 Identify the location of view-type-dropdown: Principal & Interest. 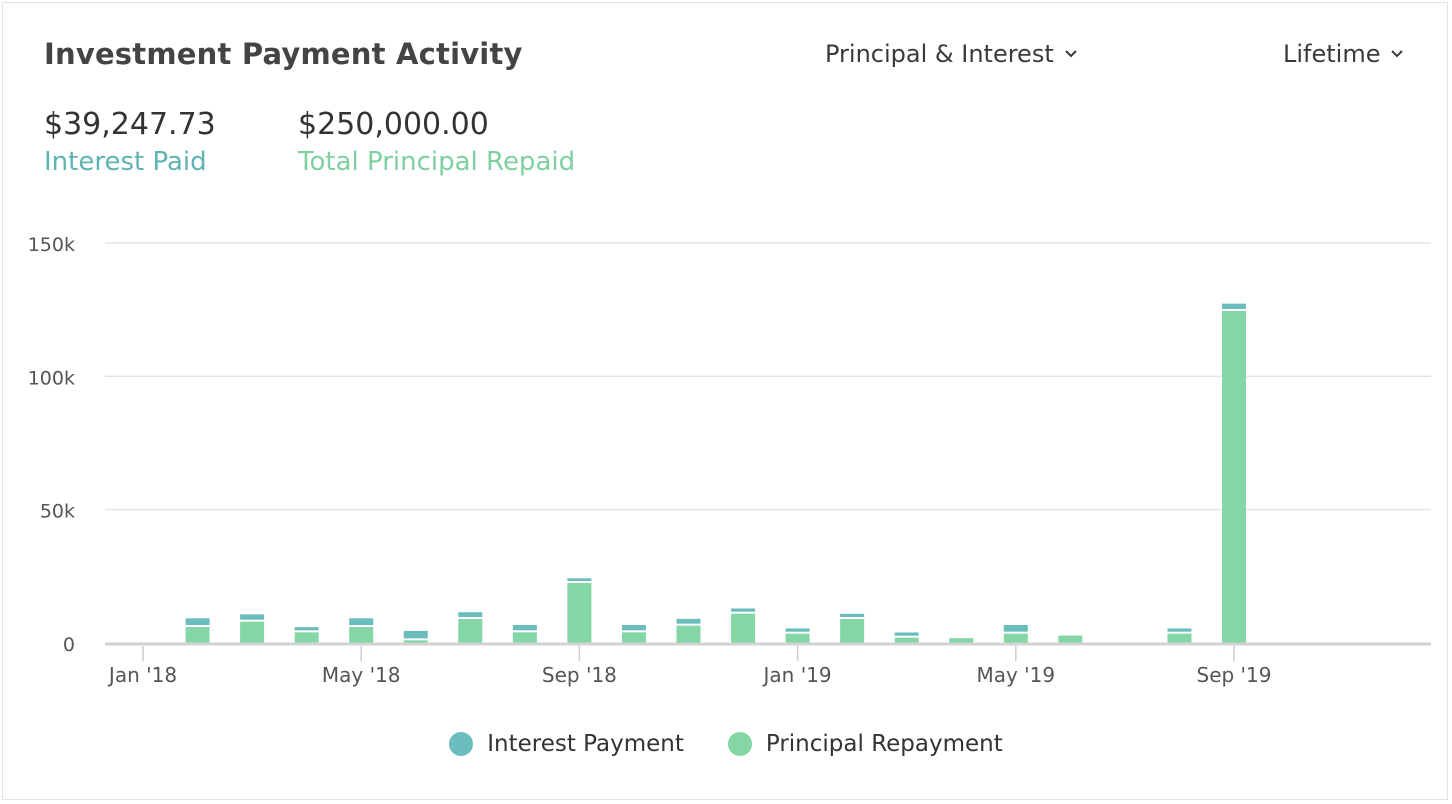
(951, 54).